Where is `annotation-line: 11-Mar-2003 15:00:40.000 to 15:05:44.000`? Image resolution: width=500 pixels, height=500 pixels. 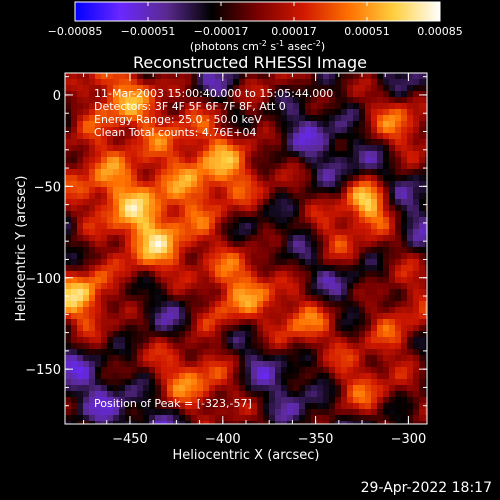 annotation-line: 11-Mar-2003 15:00:40.000 to 15:05:44.000 is located at coordinates (213, 93).